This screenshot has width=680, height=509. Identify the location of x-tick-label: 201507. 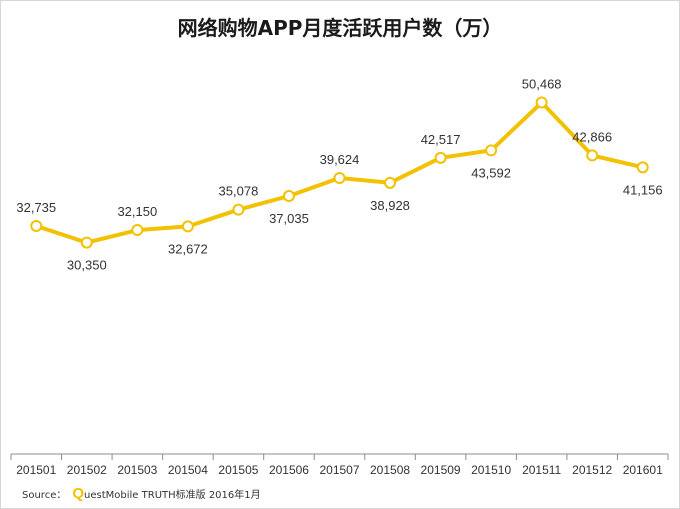
(339, 470).